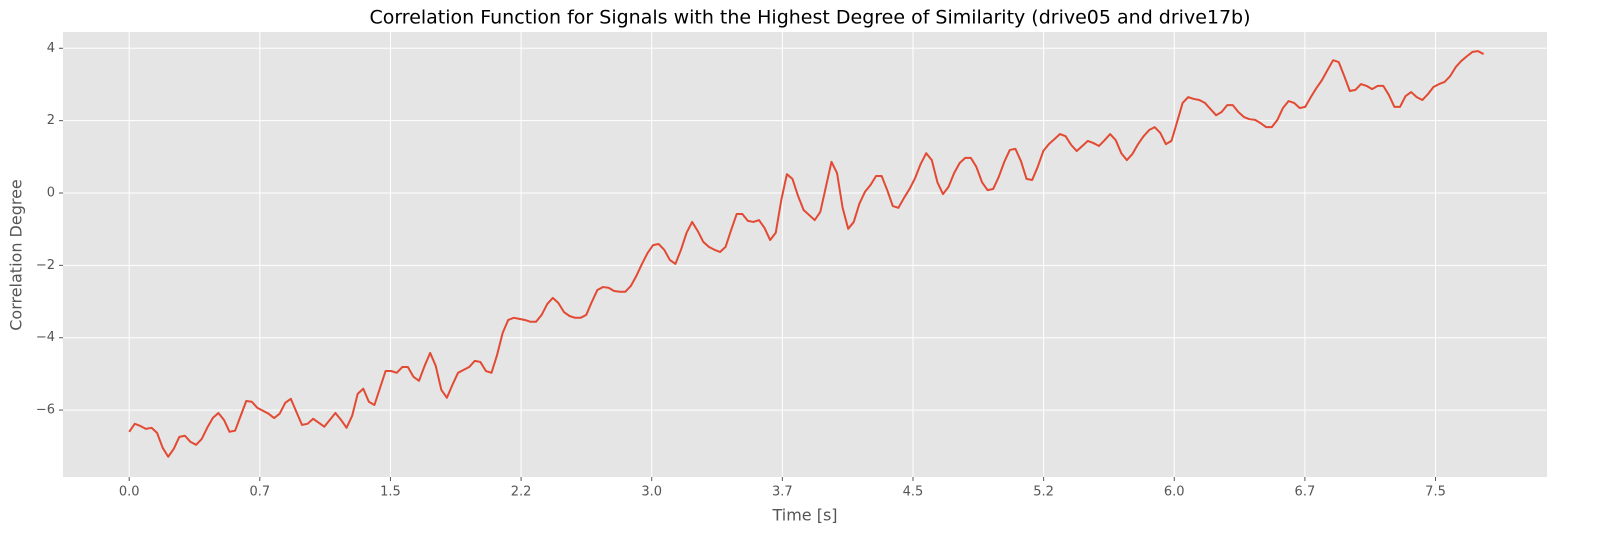  I want to click on y-tick-label: 2, so click(51, 120).